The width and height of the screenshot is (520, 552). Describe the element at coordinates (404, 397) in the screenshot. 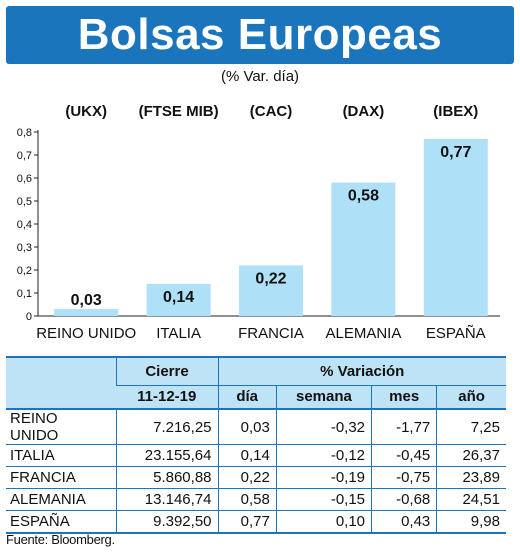

I see `header-mes: mes` at that location.